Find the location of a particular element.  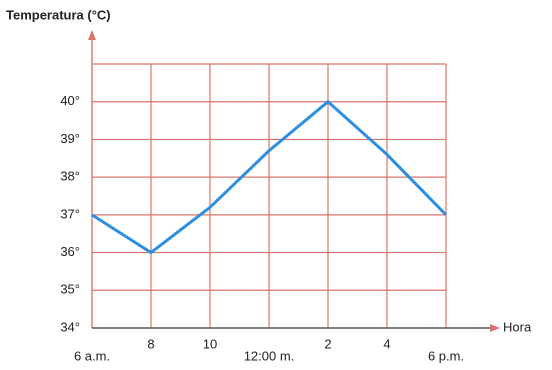

y-tick-label: 36° is located at coordinates (70, 251).